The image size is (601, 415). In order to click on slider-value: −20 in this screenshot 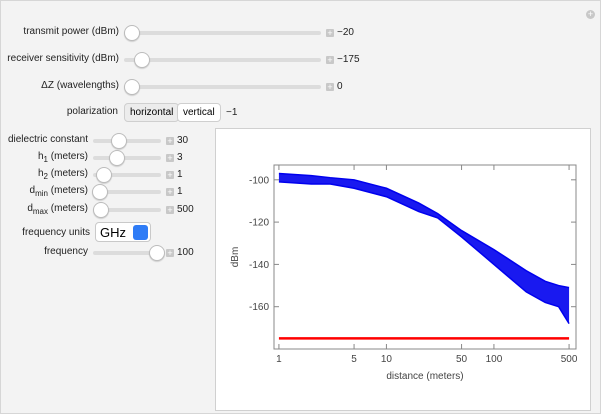, I will do `click(345, 32)`.